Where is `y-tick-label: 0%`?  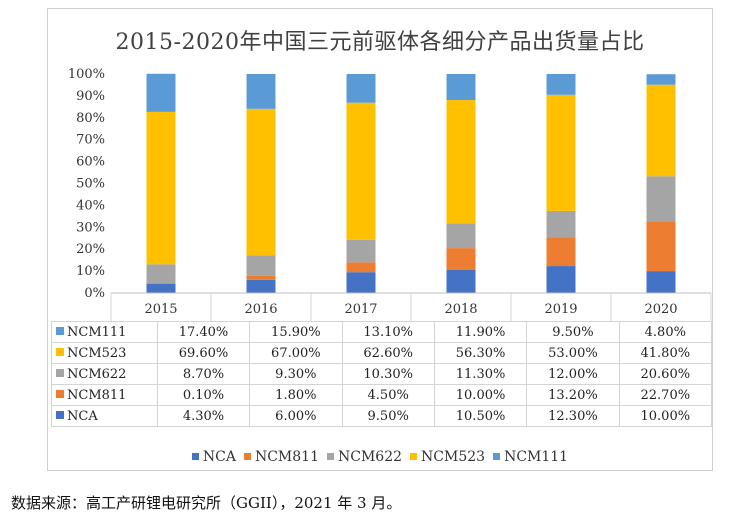 y-tick-label: 0% is located at coordinates (94, 293).